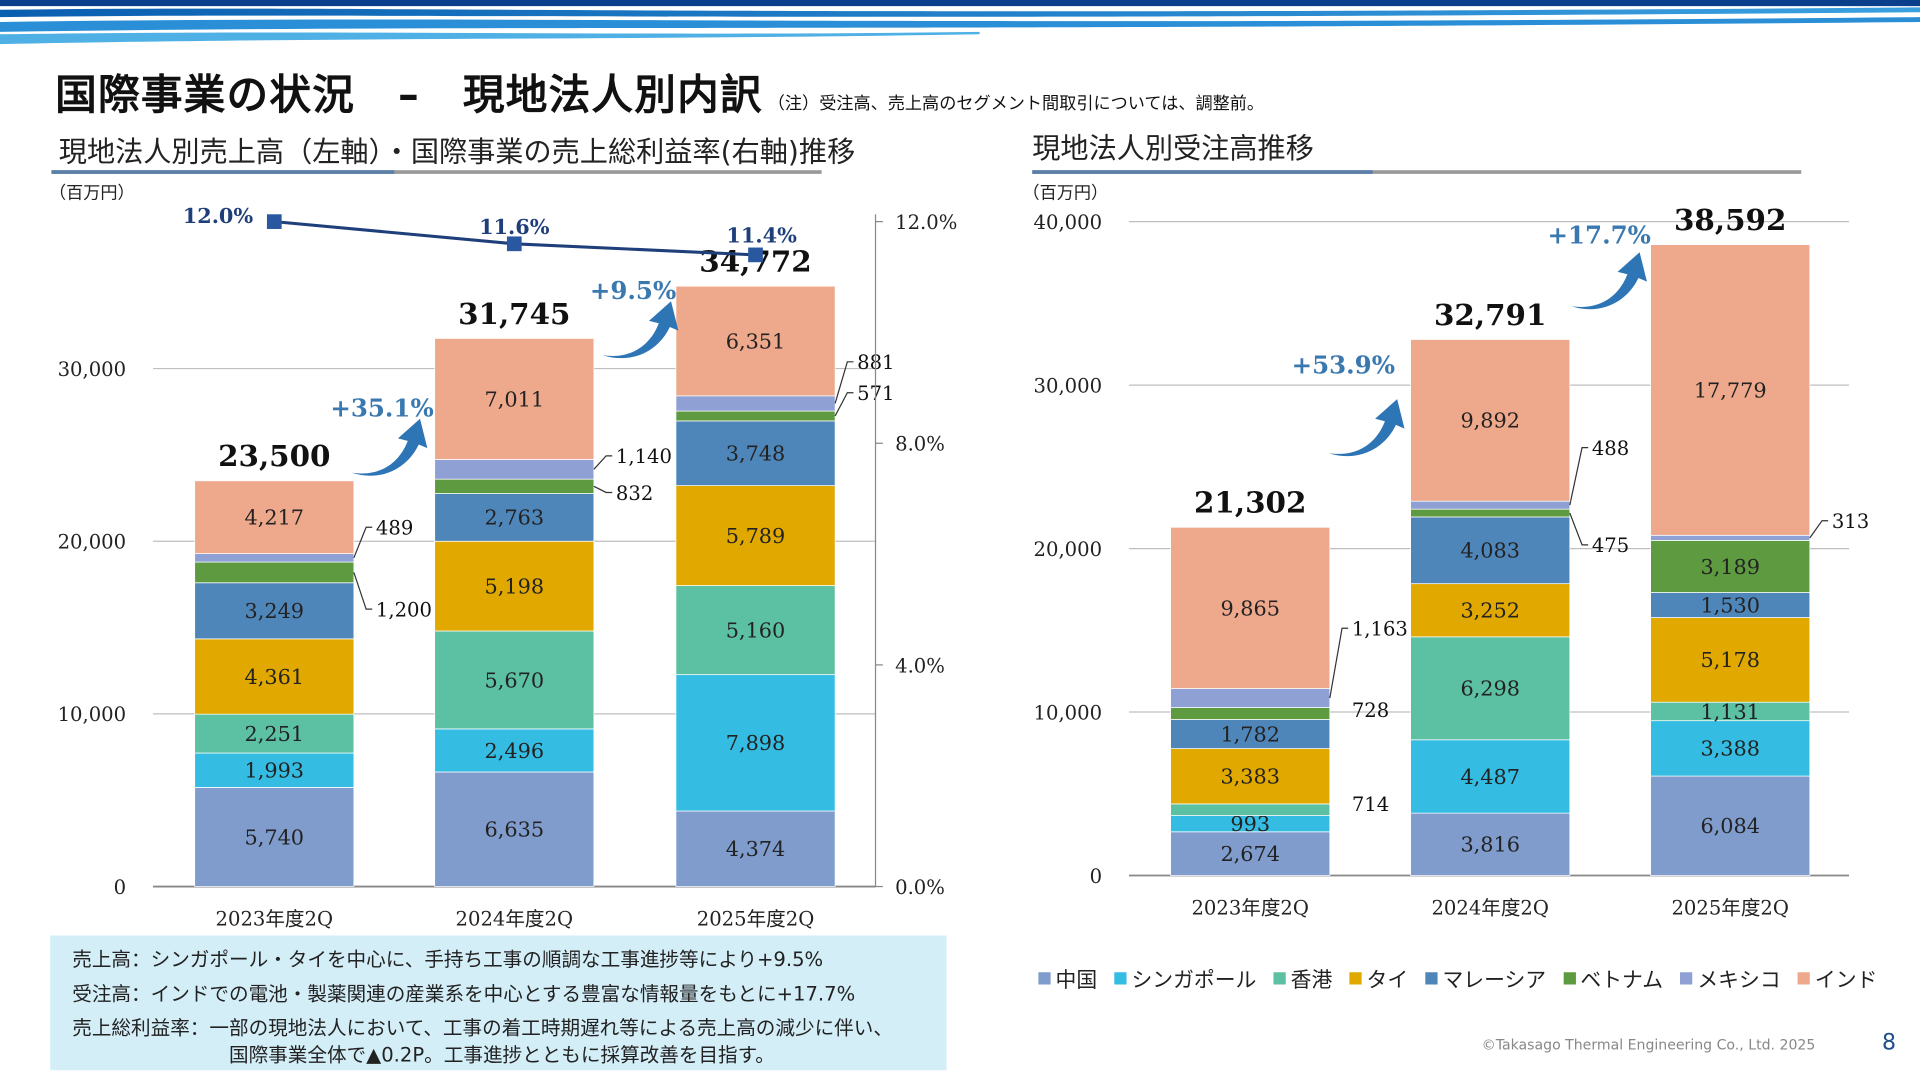 This screenshot has height=1080, width=1920. Describe the element at coordinates (1730, 219) in the screenshot. I see `total-label: 38,592` at that location.